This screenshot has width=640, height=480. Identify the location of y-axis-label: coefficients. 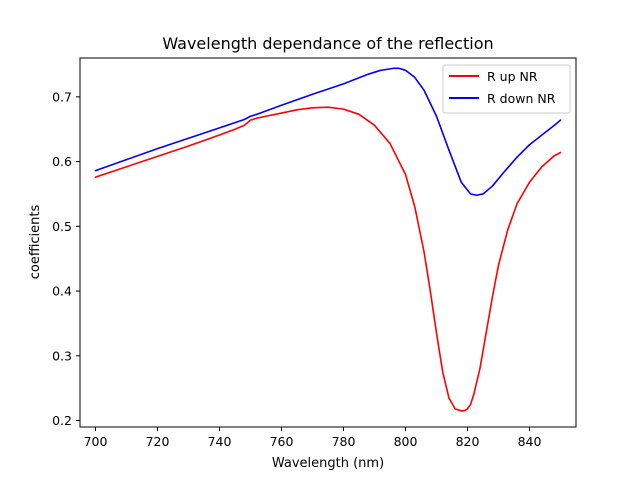
(35, 242).